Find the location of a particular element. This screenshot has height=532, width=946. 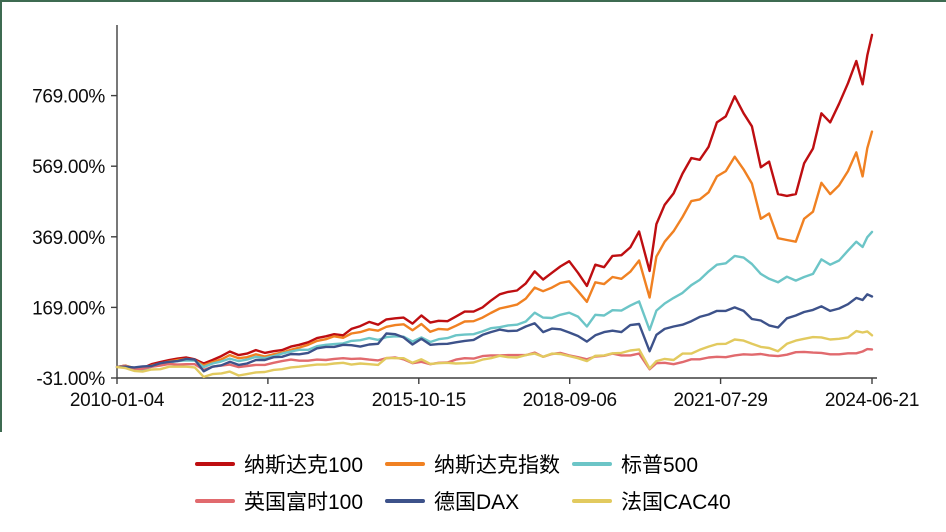

y-tick-label: 369.00% is located at coordinates (68, 238).